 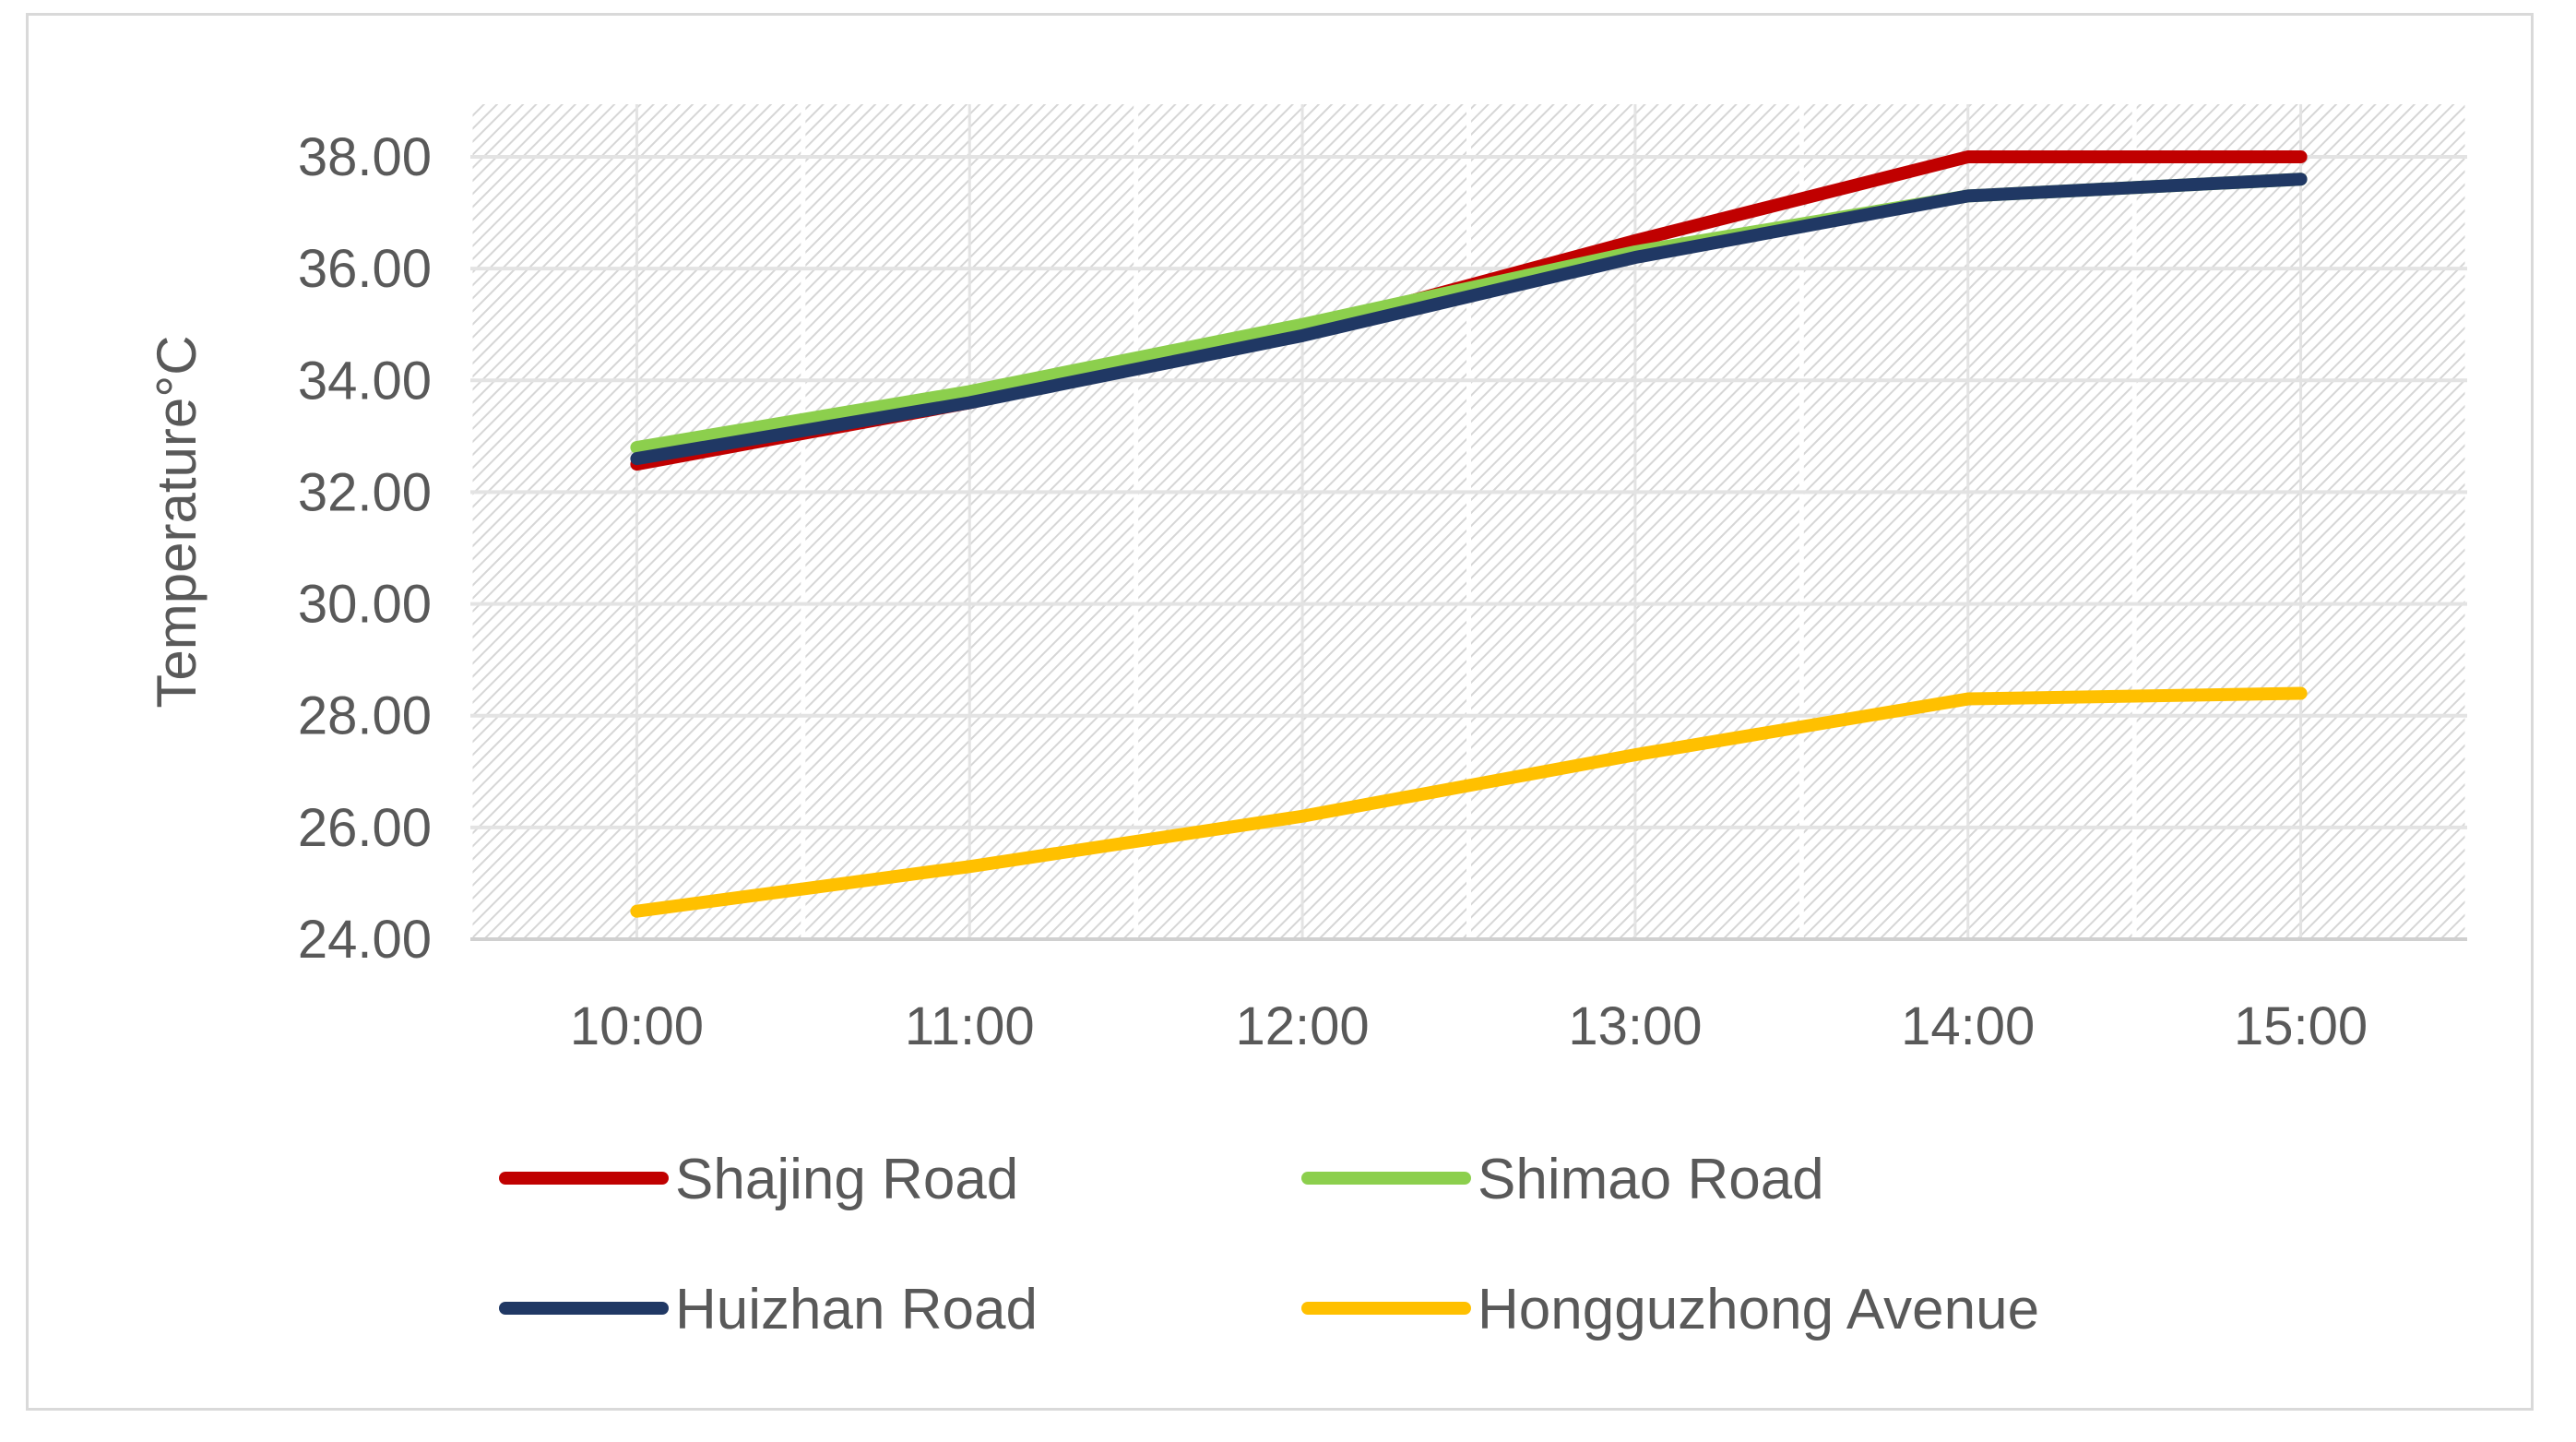 What do you see at coordinates (970, 1026) in the screenshot?
I see `x-tick-label: 11:00` at bounding box center [970, 1026].